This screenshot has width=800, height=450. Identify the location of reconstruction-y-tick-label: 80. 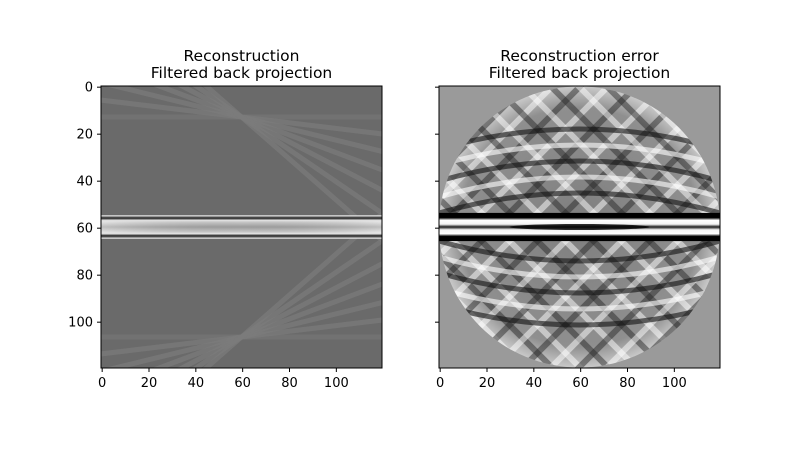
(84, 276).